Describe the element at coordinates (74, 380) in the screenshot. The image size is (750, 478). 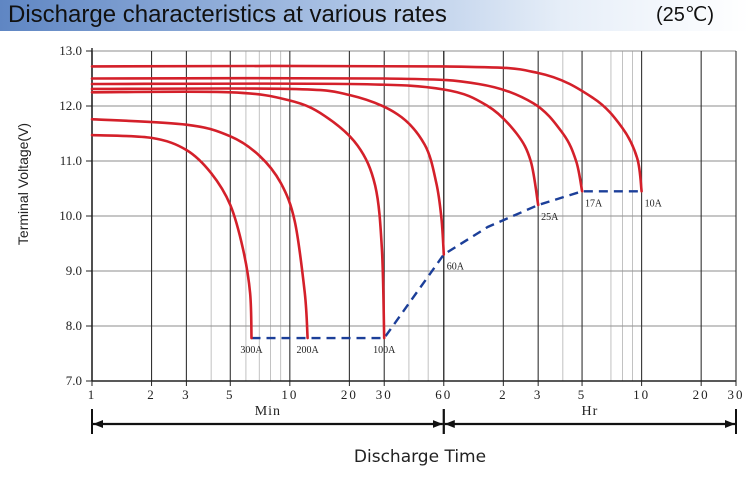
I see `y-tick-label: 7.0` at that location.